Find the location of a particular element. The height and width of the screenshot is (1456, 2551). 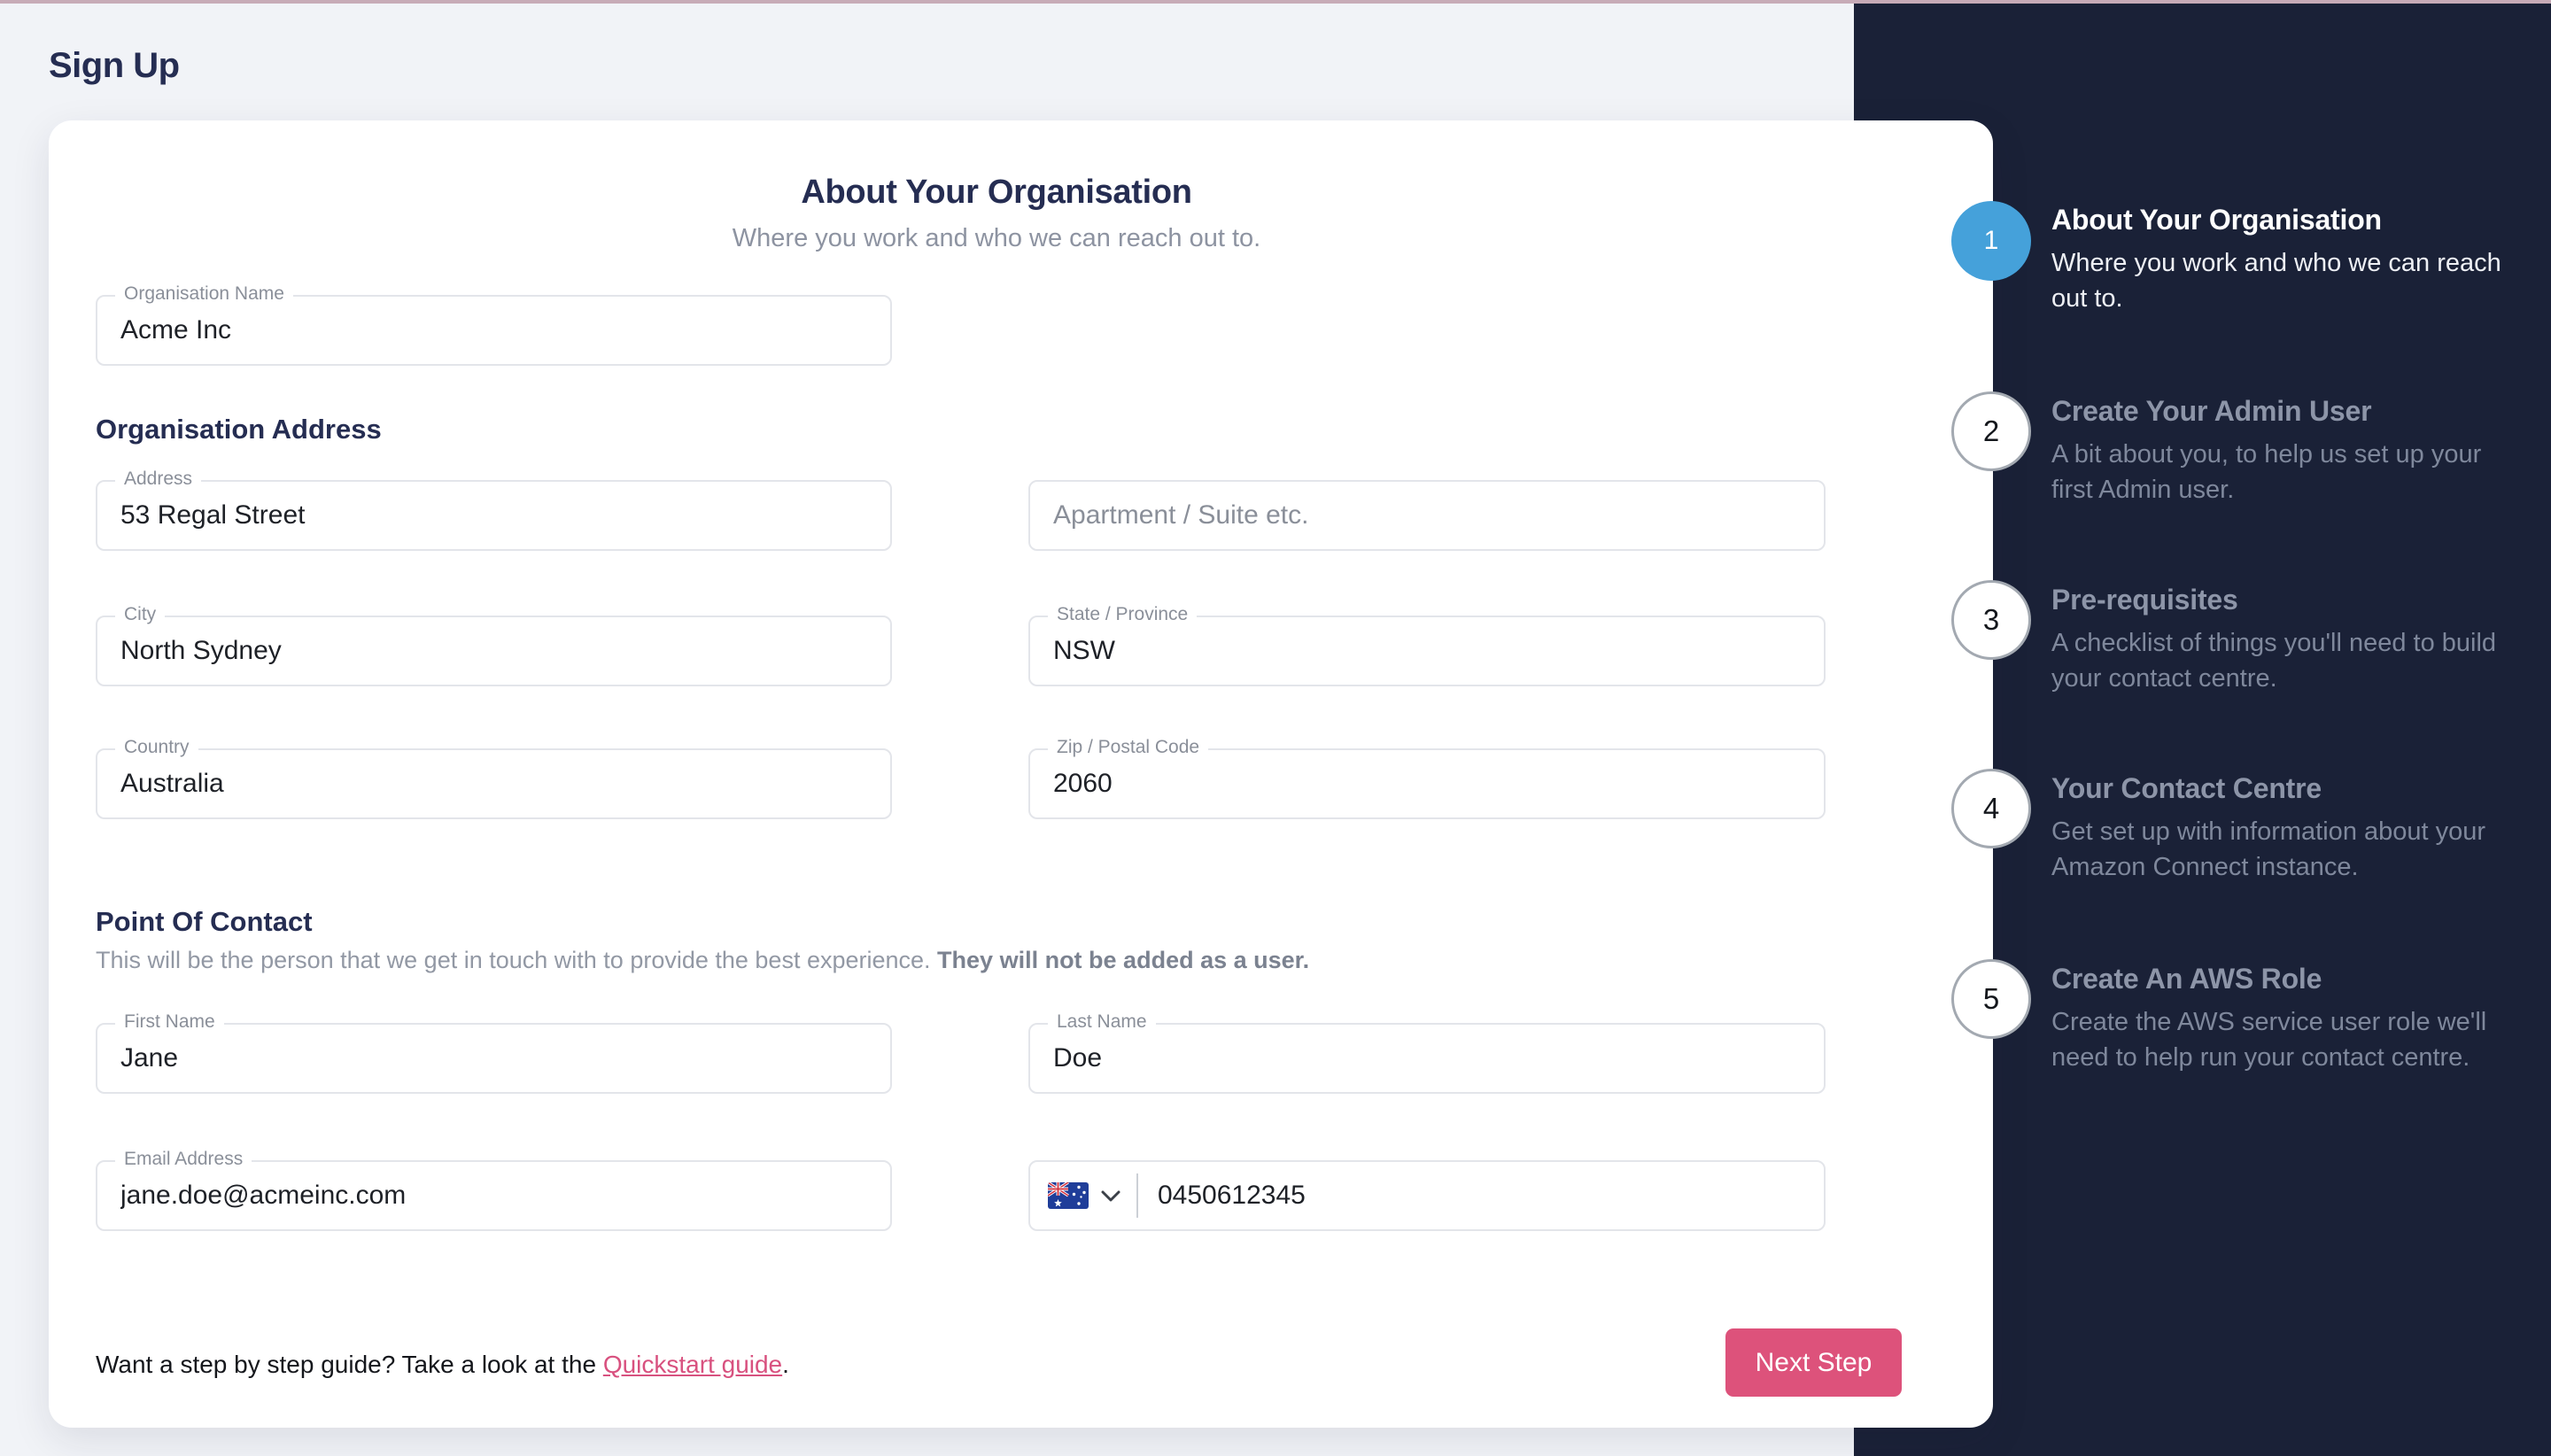

address-label: Address is located at coordinates (159, 479).